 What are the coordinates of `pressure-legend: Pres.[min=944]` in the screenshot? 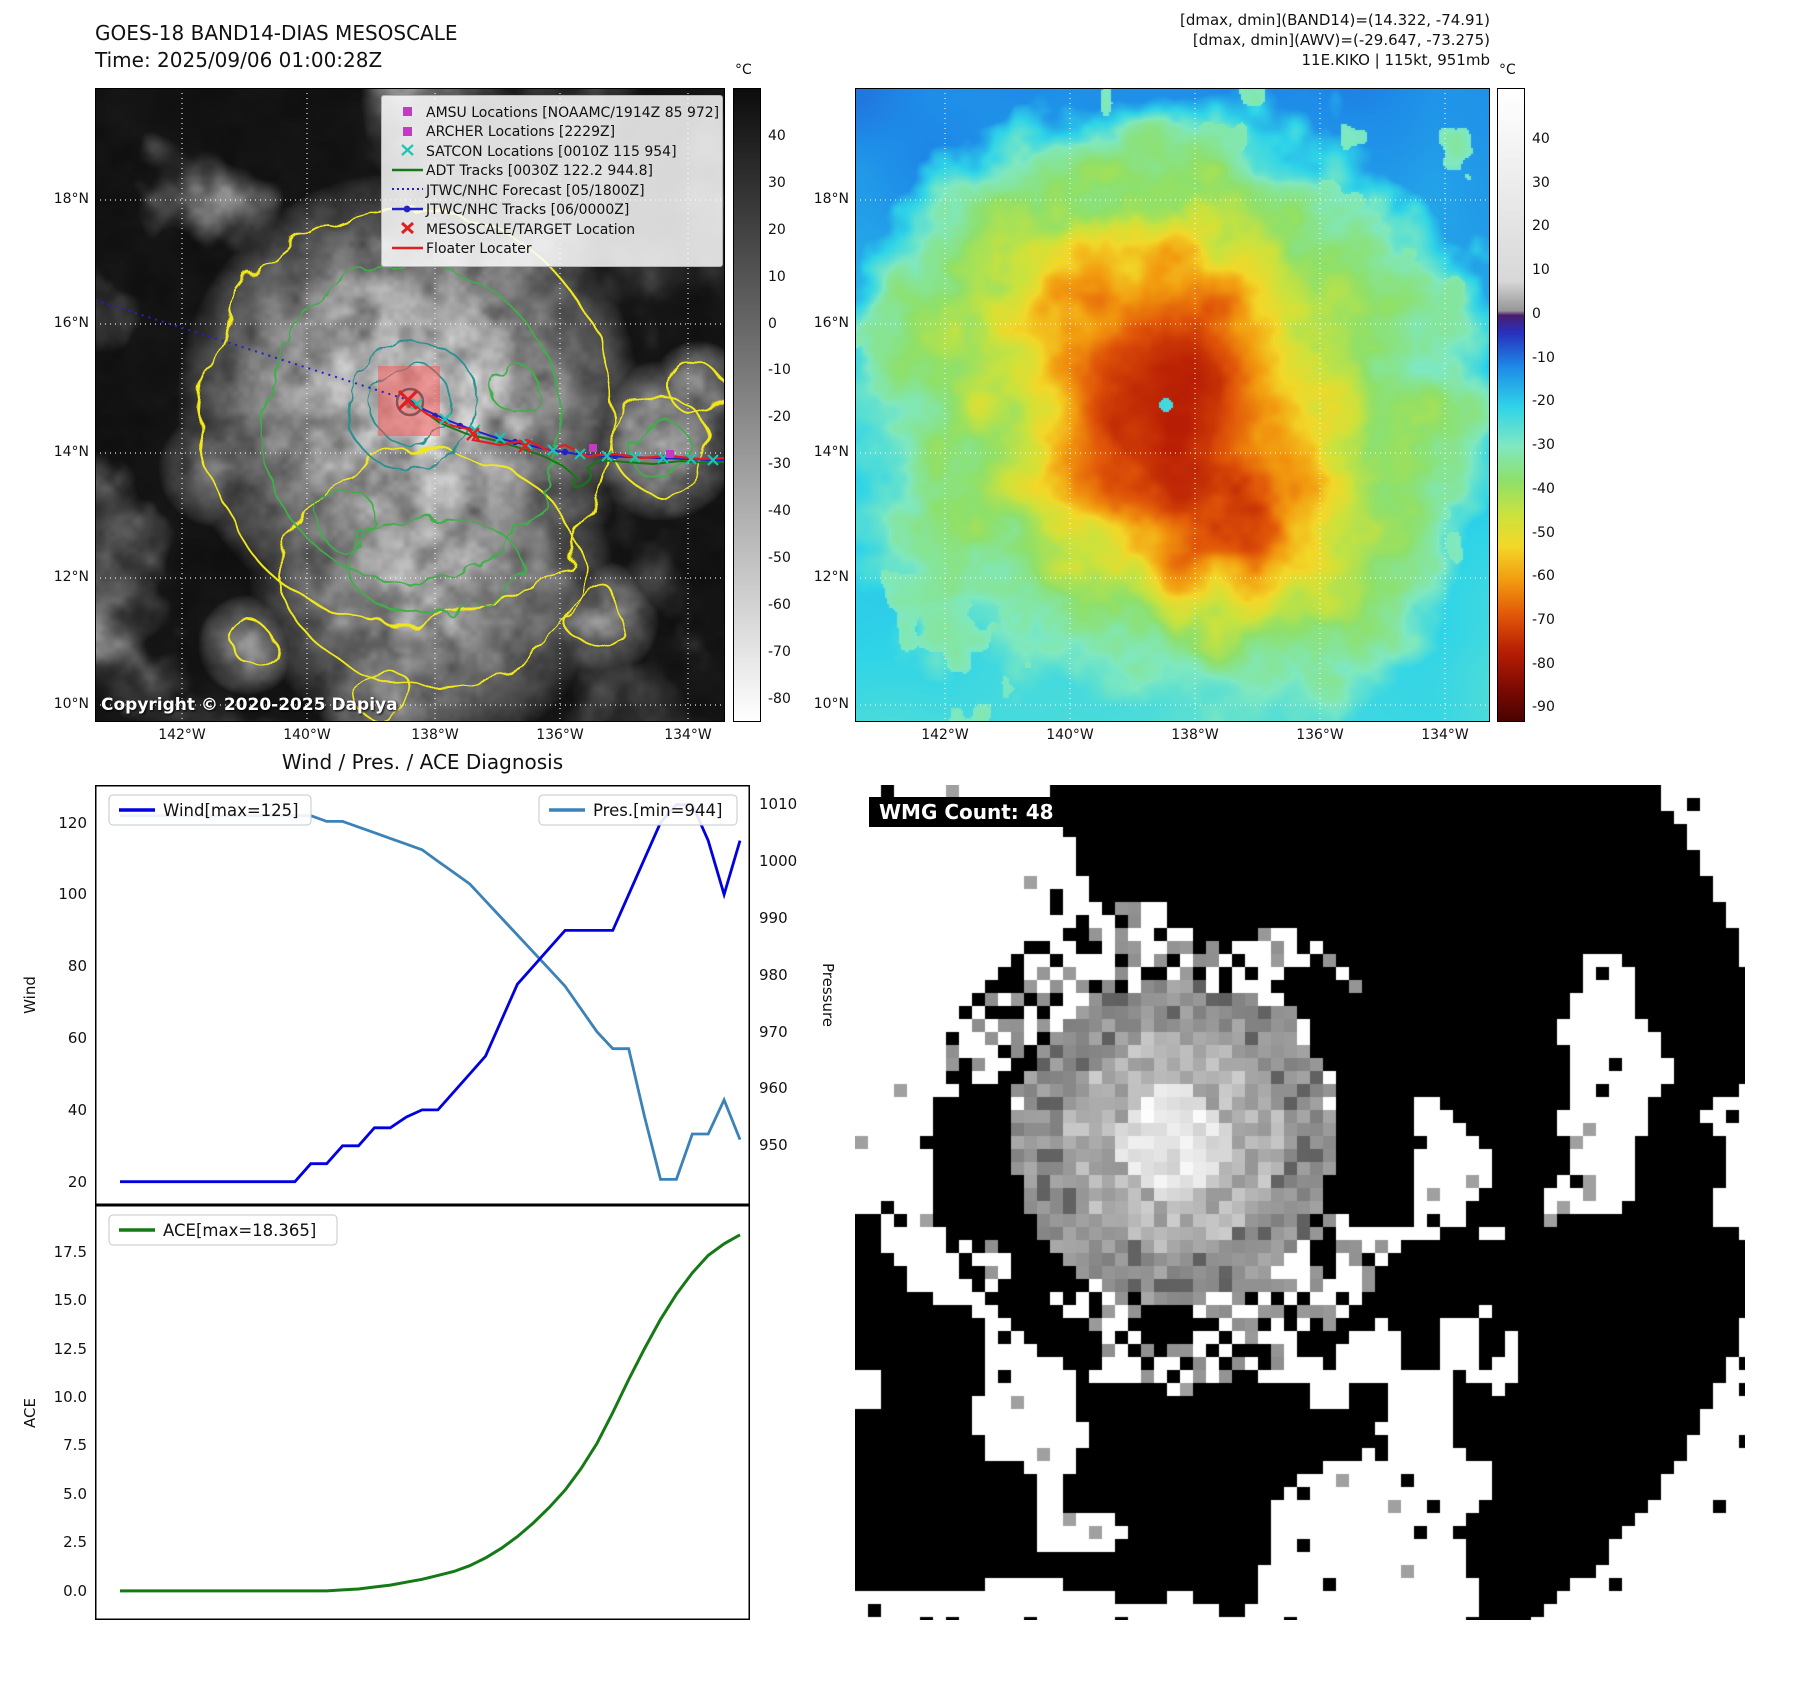 It's located at (638, 810).